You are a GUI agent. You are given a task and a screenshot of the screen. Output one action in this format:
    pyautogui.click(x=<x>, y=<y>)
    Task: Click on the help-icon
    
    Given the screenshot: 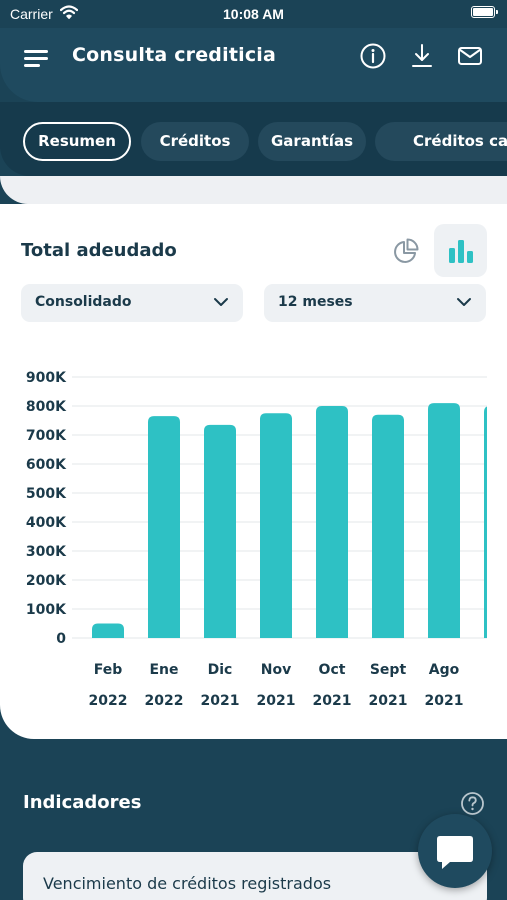 What is the action you would take?
    pyautogui.click(x=472, y=803)
    